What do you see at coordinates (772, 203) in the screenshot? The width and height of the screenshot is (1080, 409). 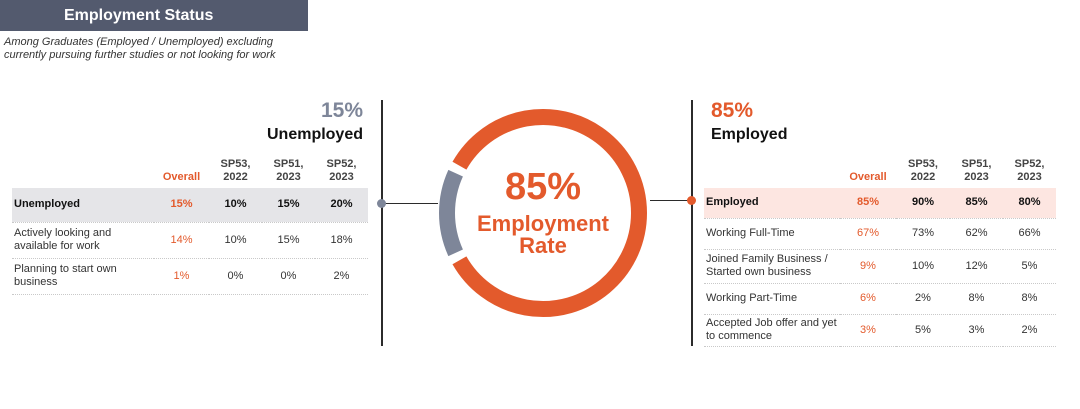 I see `row-label: Employed` at bounding box center [772, 203].